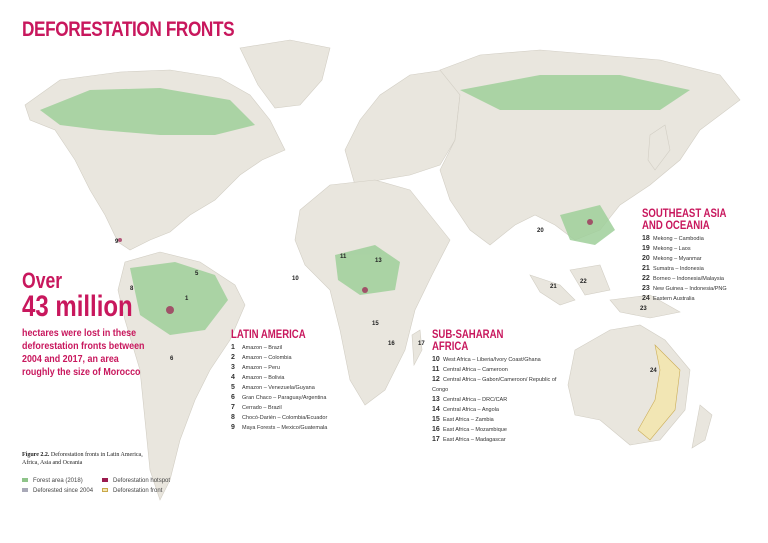  I want to click on japan, so click(659, 147).